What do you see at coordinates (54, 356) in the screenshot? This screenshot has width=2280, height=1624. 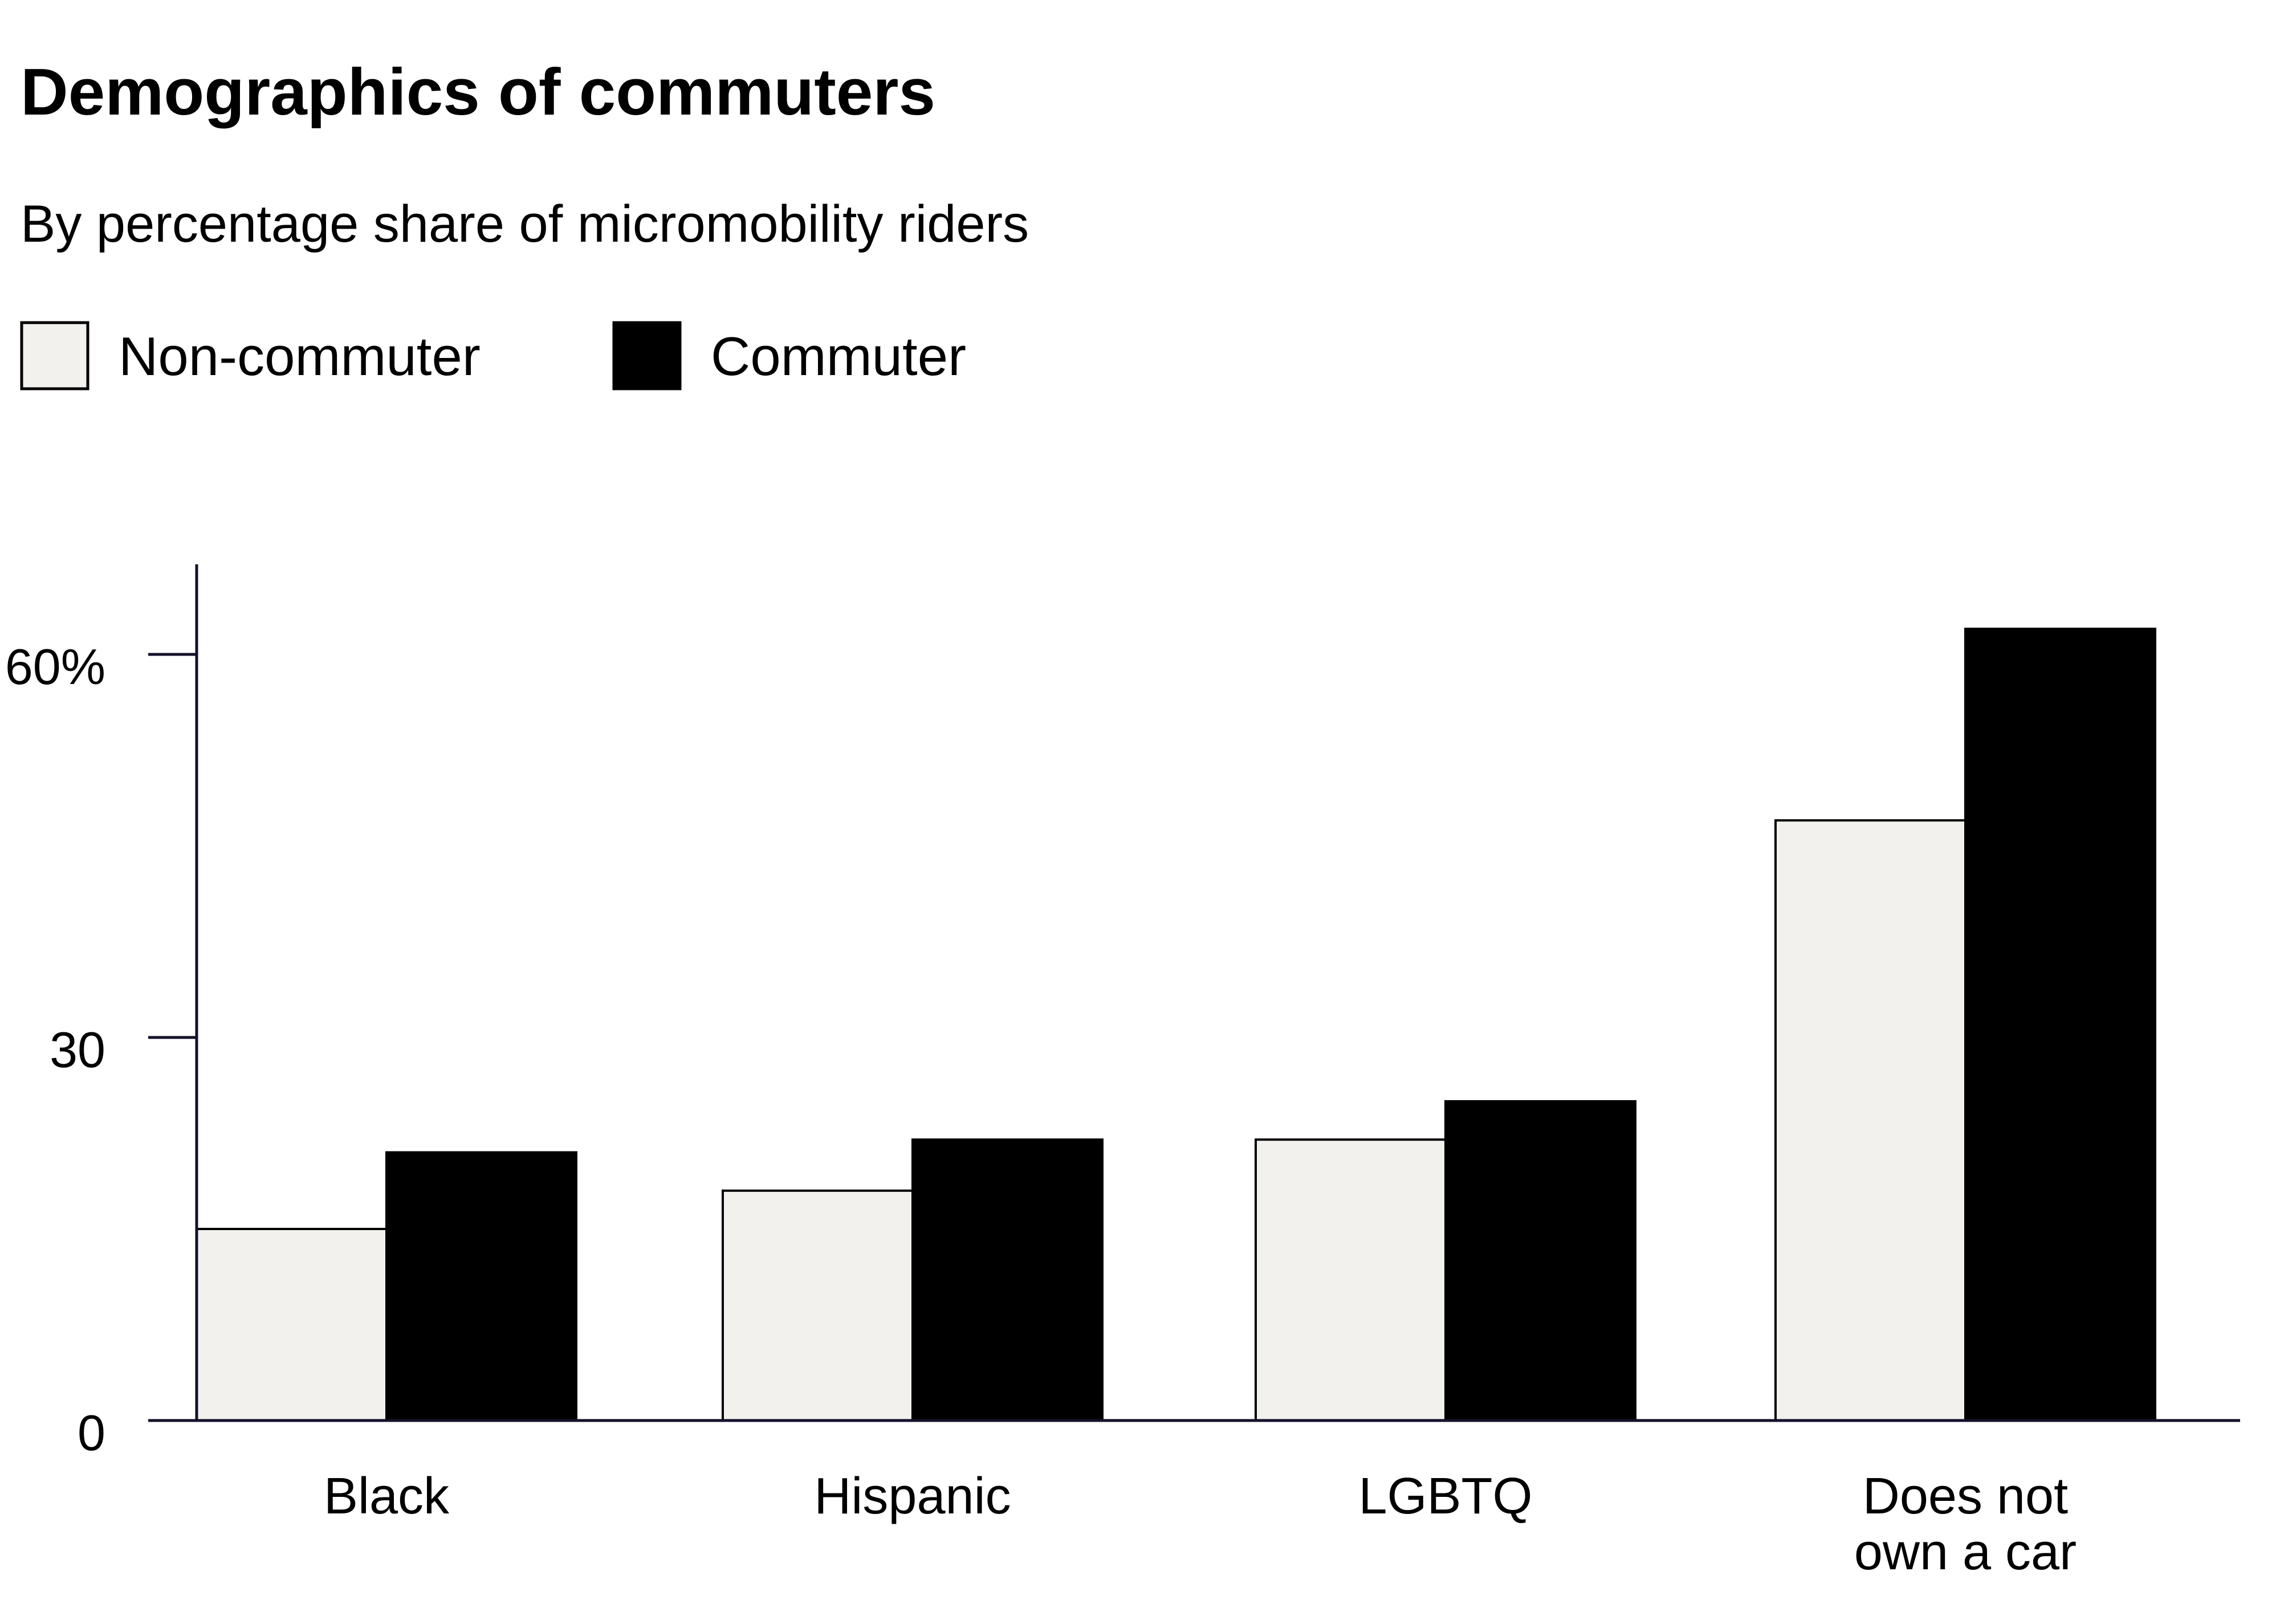 I see `legend-swatch-non-commuter` at bounding box center [54, 356].